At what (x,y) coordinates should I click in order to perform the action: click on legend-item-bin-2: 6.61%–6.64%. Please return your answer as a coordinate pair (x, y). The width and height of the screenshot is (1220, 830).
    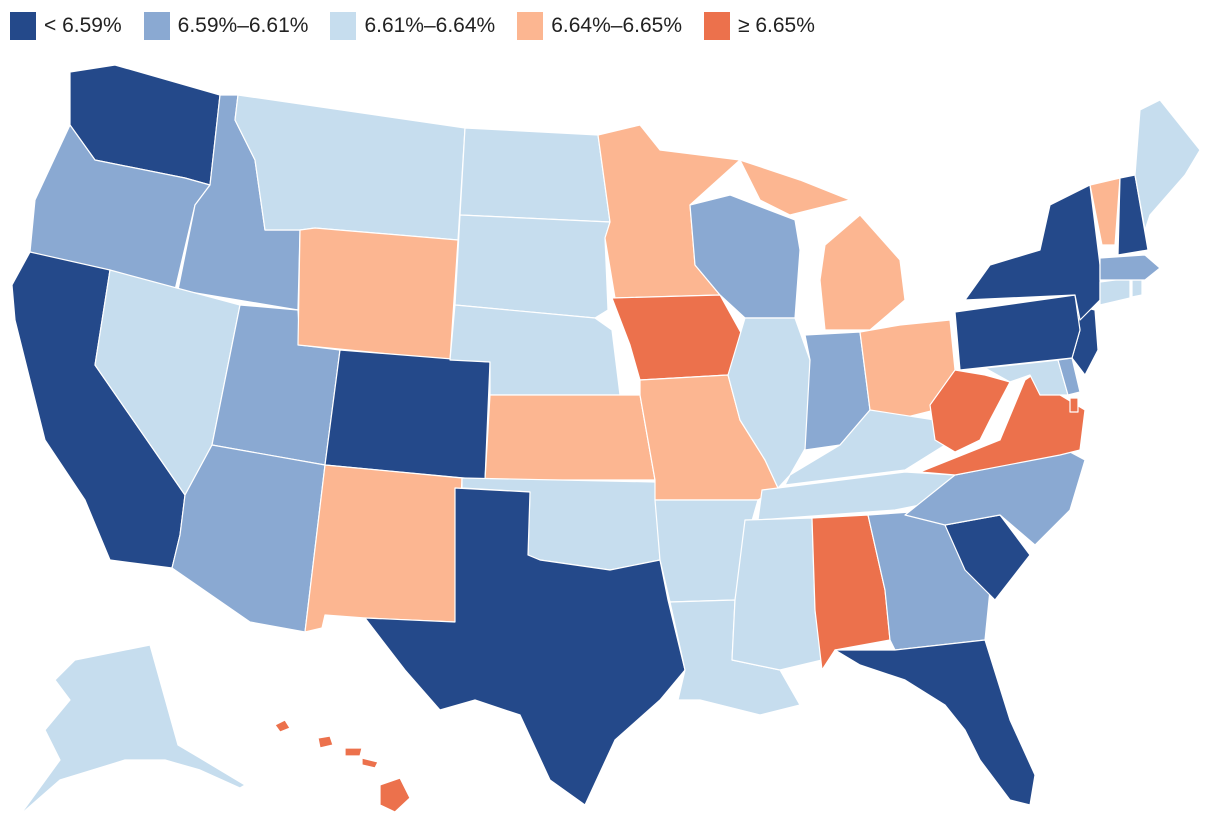
    Looking at the image, I should click on (412, 26).